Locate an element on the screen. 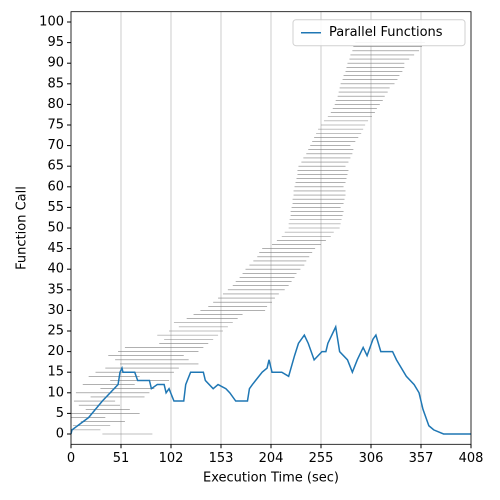 Image resolution: width=500 pixels, height=500 pixels. y-tick-label: 30 is located at coordinates (55, 310).